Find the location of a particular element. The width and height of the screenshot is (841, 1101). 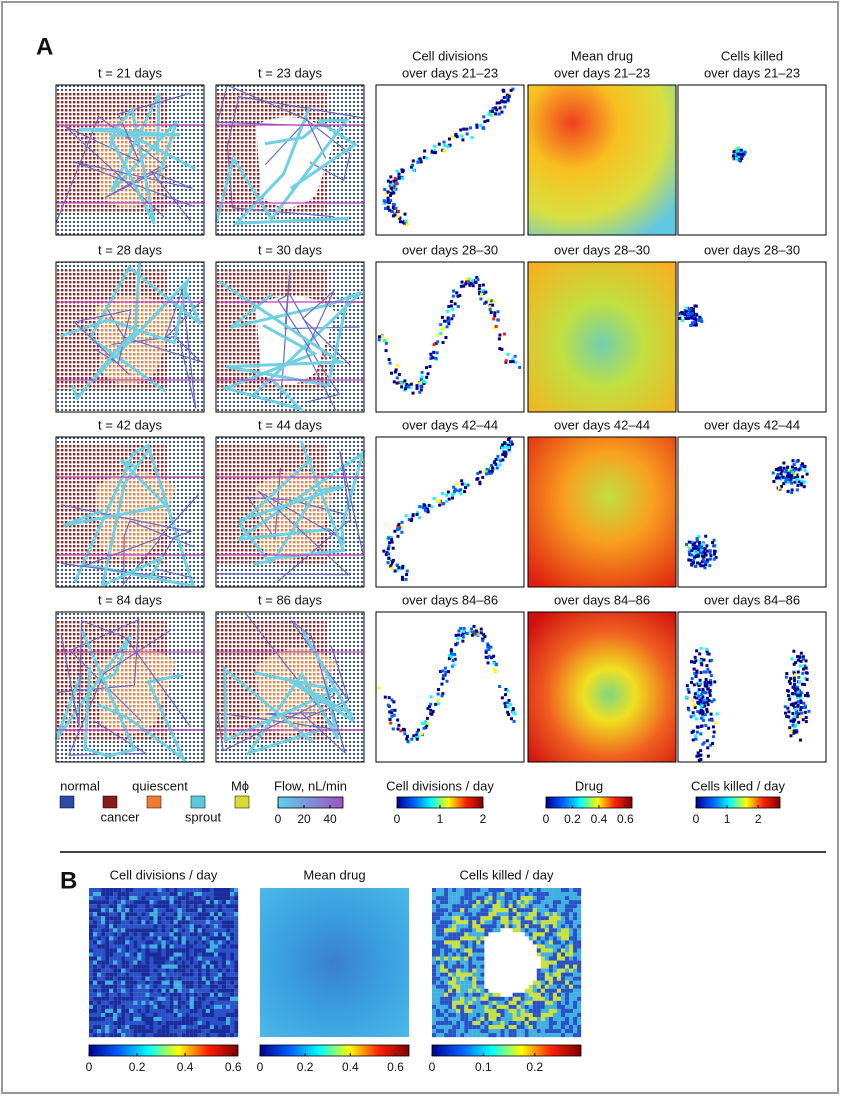

state-title: t = 86 days is located at coordinates (290, 599).